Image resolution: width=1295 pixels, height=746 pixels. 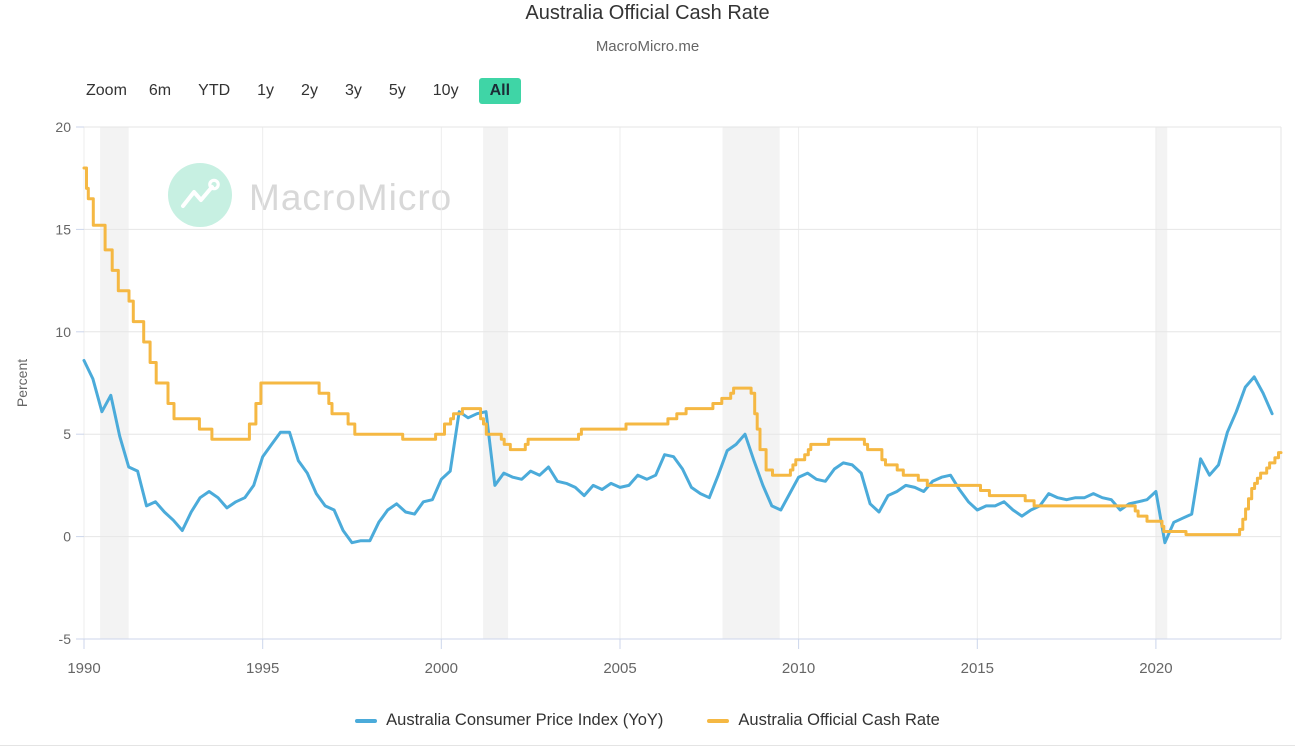 I want to click on y-tick-label: 0, so click(x=67, y=537).